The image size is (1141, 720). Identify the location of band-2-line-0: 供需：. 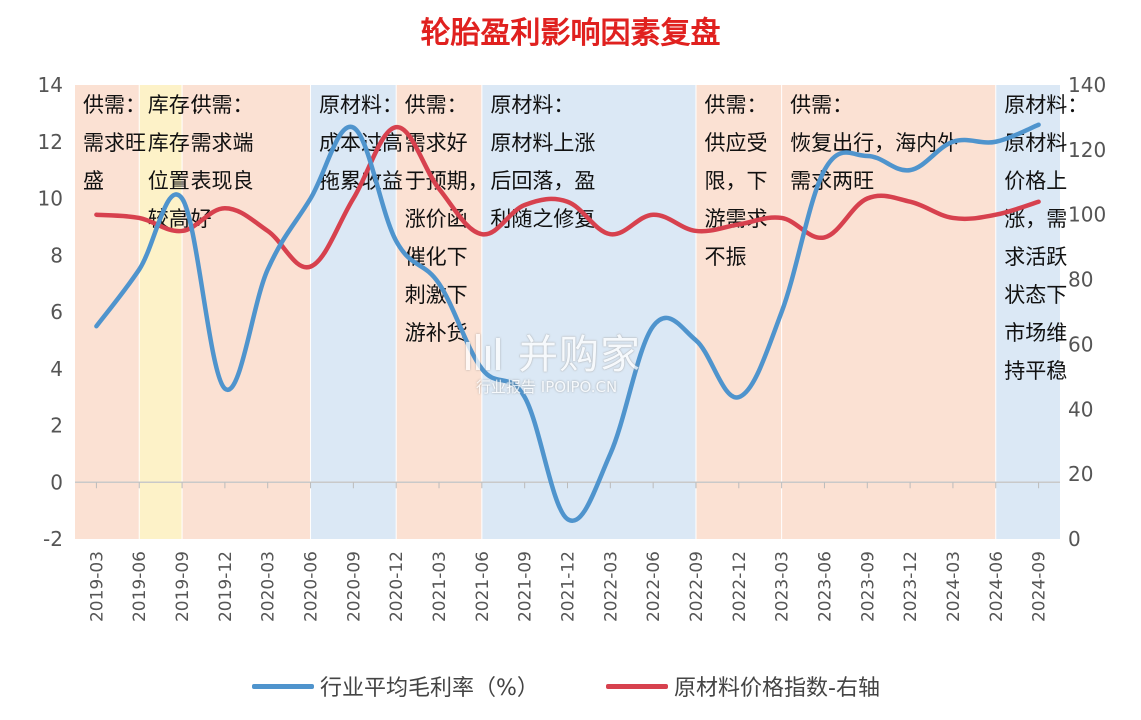
(222, 105).